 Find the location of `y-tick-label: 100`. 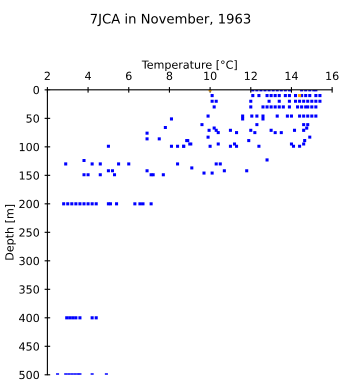

y-tick-label: 100 is located at coordinates (30, 147).